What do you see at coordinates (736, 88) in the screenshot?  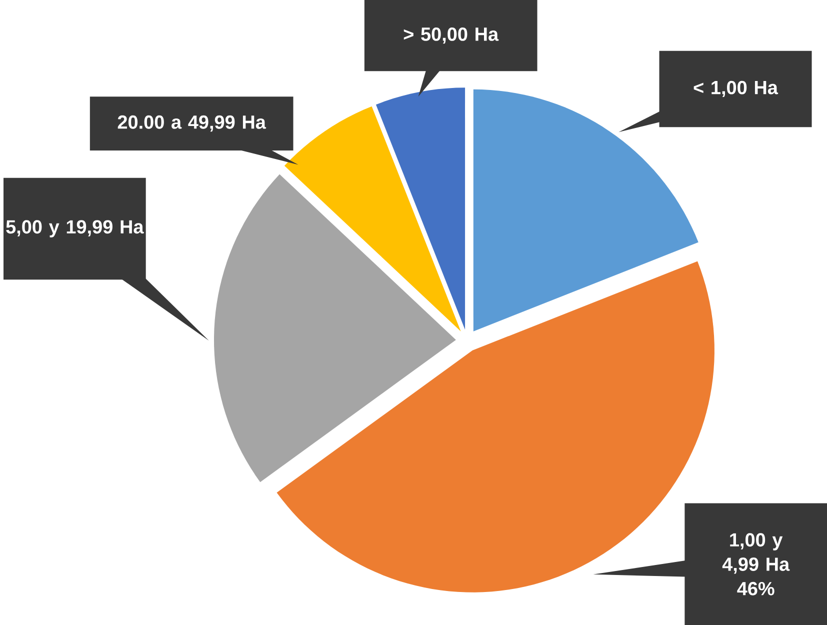 I see `slice-label: < 1,00 Ha` at bounding box center [736, 88].